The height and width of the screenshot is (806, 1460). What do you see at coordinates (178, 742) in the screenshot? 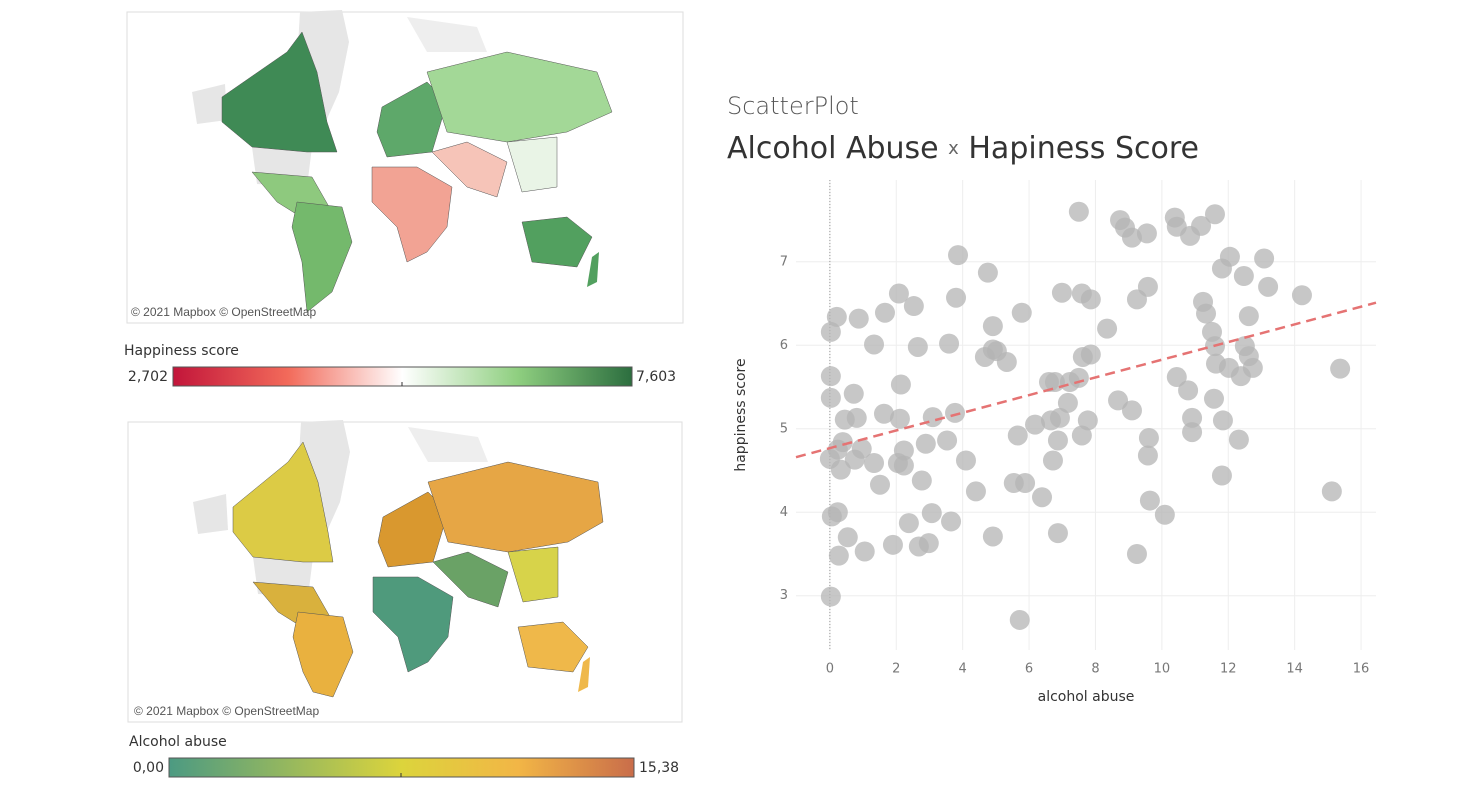
I see `legend-title: Alcohol abuse` at bounding box center [178, 742].